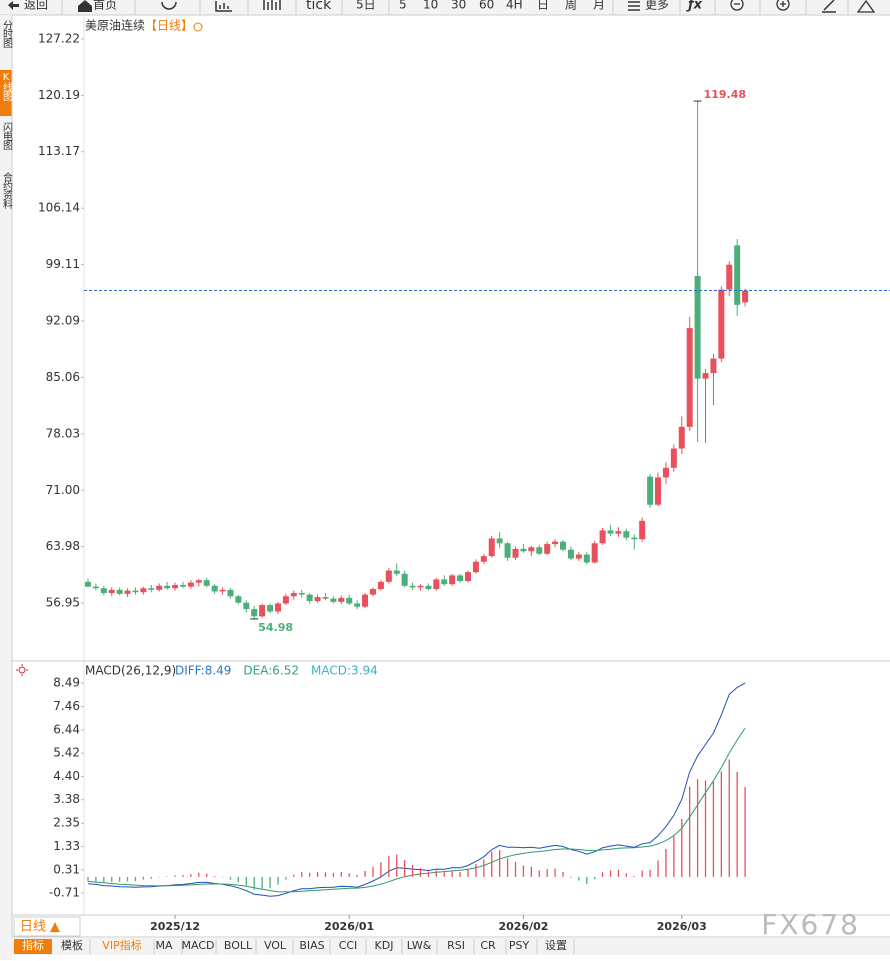  Describe the element at coordinates (311, 945) in the screenshot. I see `indicator-tab: BIAS` at that location.